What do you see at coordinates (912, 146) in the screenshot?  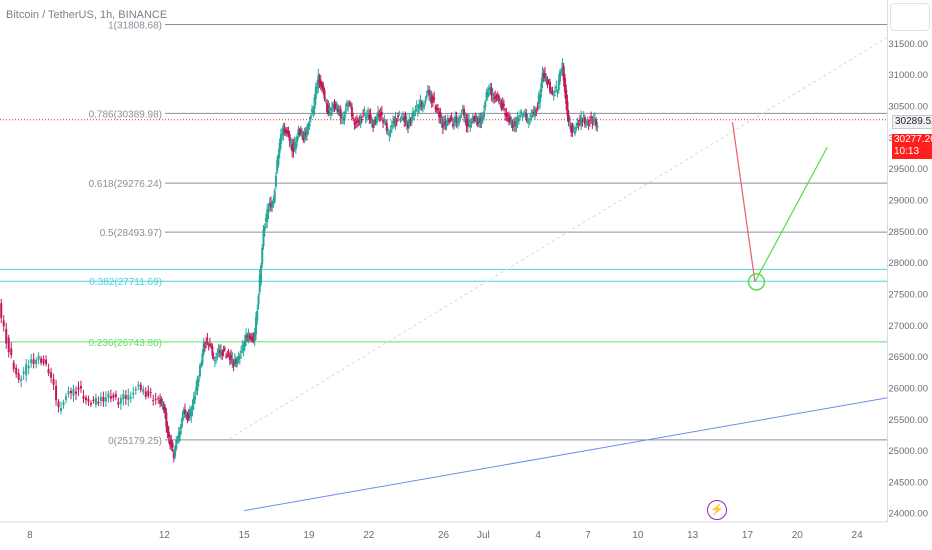 I see `last-price-badge: 30277.26 10:13` at bounding box center [912, 146].